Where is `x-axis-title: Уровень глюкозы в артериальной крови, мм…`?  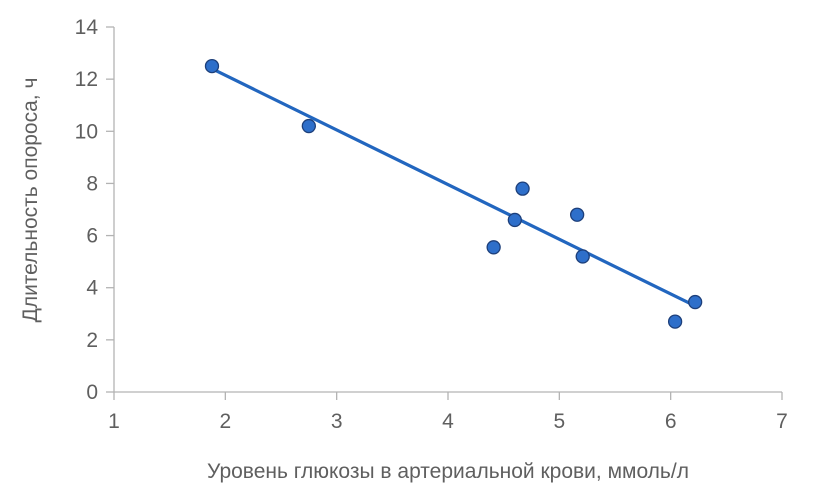
x-axis-title: Уровень глюкозы в артериальной крови, мм… is located at coordinates (448, 471).